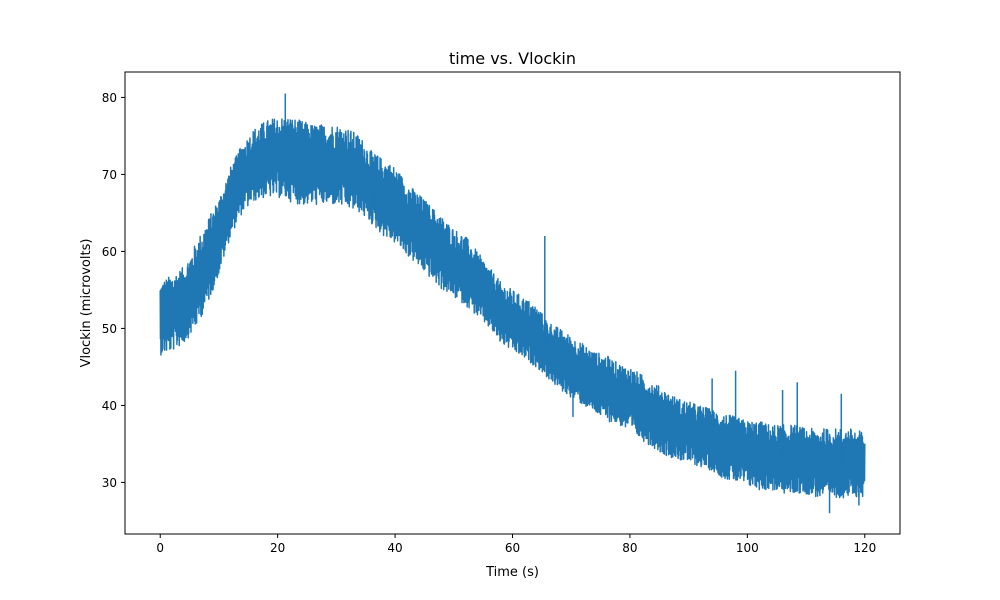  Describe the element at coordinates (160, 548) in the screenshot. I see `x-tick-label: 0` at that location.